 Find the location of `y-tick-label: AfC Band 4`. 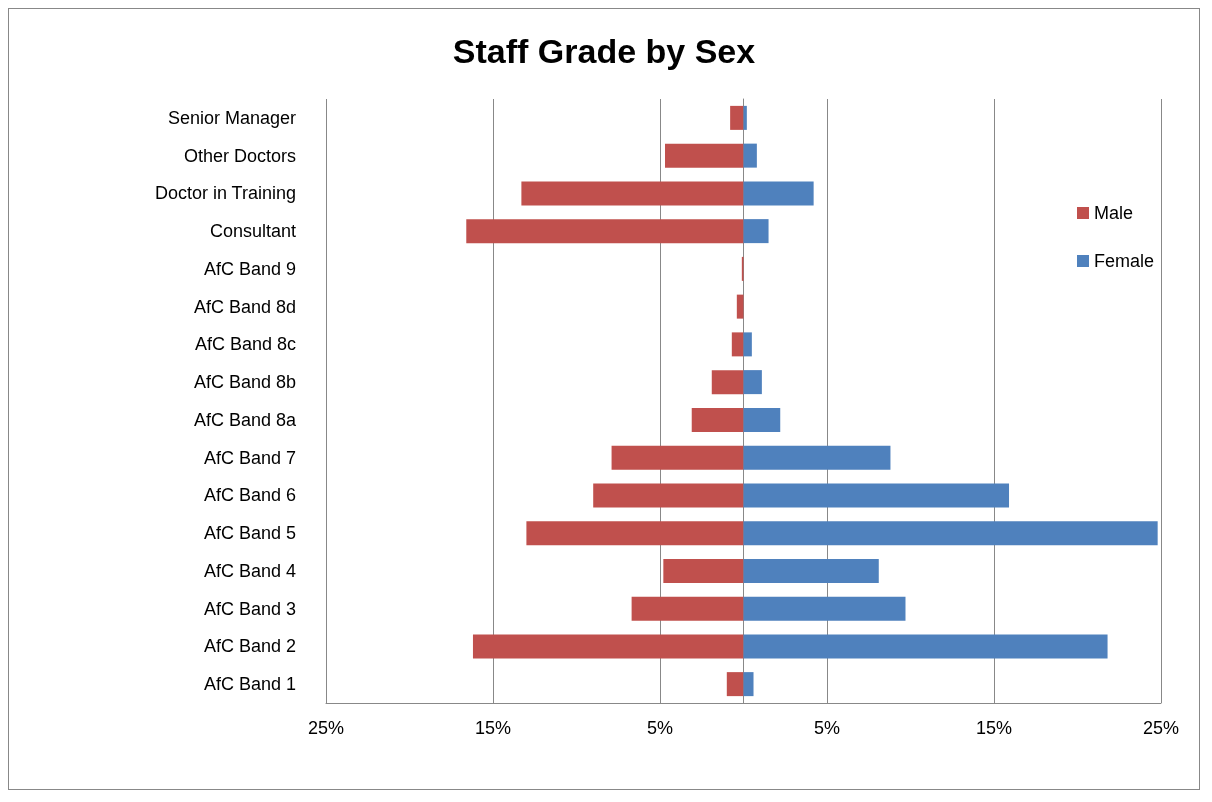

y-tick-label: AfC Band 4 is located at coordinates (249, 570).